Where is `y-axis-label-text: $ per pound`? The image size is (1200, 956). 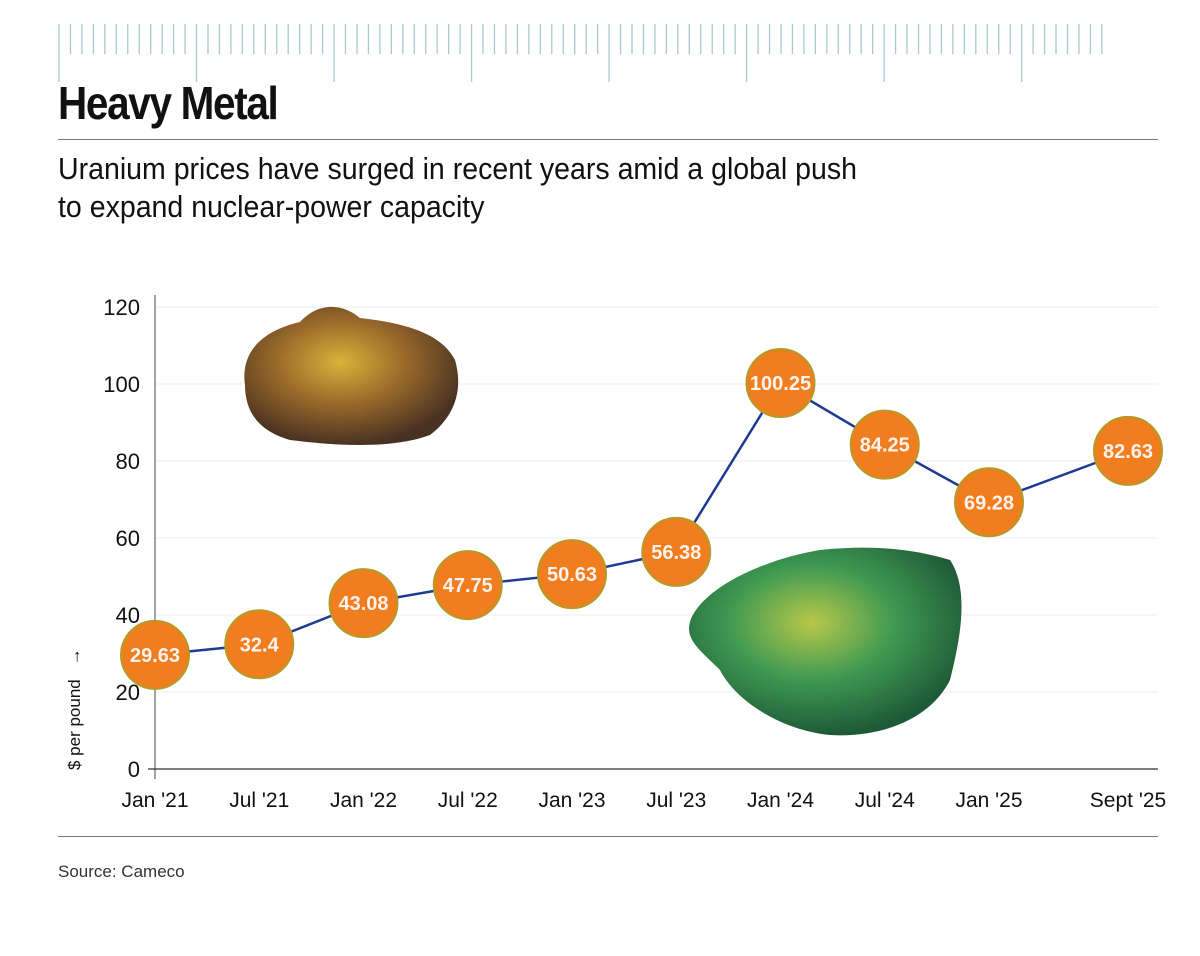 y-axis-label-text: $ per pound is located at coordinates (74, 724).